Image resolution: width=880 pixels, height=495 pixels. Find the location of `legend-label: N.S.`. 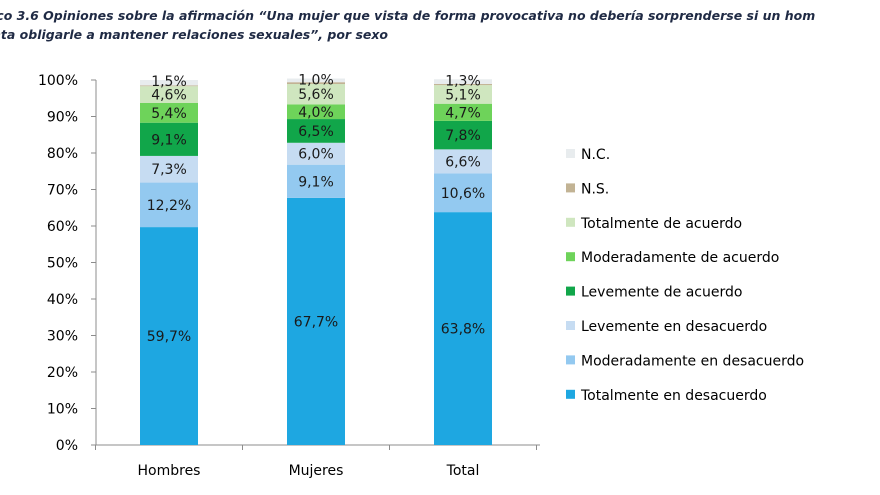

legend-label: N.S. is located at coordinates (595, 189).